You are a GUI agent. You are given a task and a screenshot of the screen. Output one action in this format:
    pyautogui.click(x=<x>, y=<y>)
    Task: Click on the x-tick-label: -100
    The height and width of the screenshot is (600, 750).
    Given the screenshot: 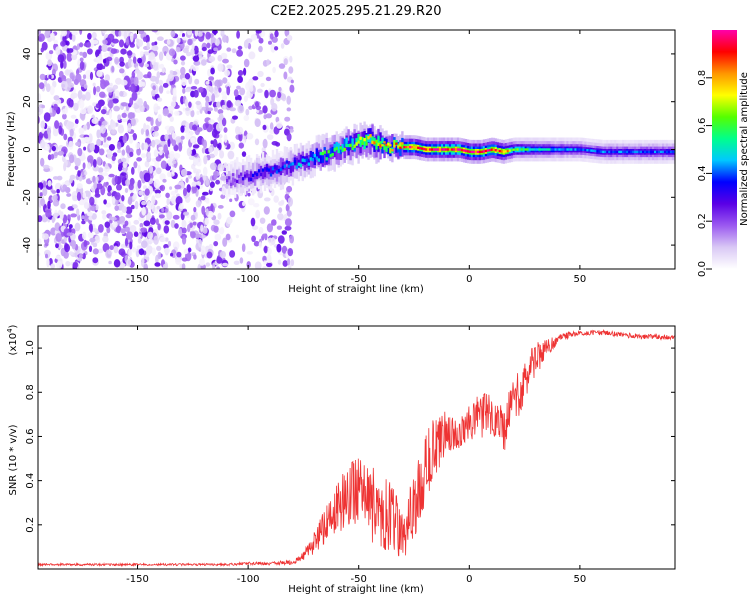 What is the action you would take?
    pyautogui.click(x=248, y=579)
    